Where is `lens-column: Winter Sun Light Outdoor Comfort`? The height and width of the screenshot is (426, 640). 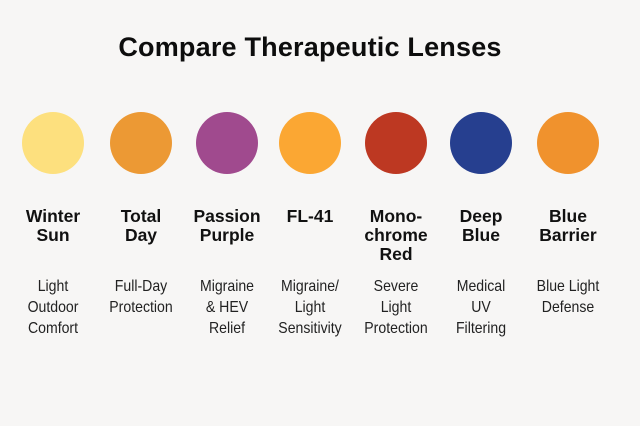
lens-column: Winter Sun Light Outdoor Comfort is located at coordinates (53, 224).